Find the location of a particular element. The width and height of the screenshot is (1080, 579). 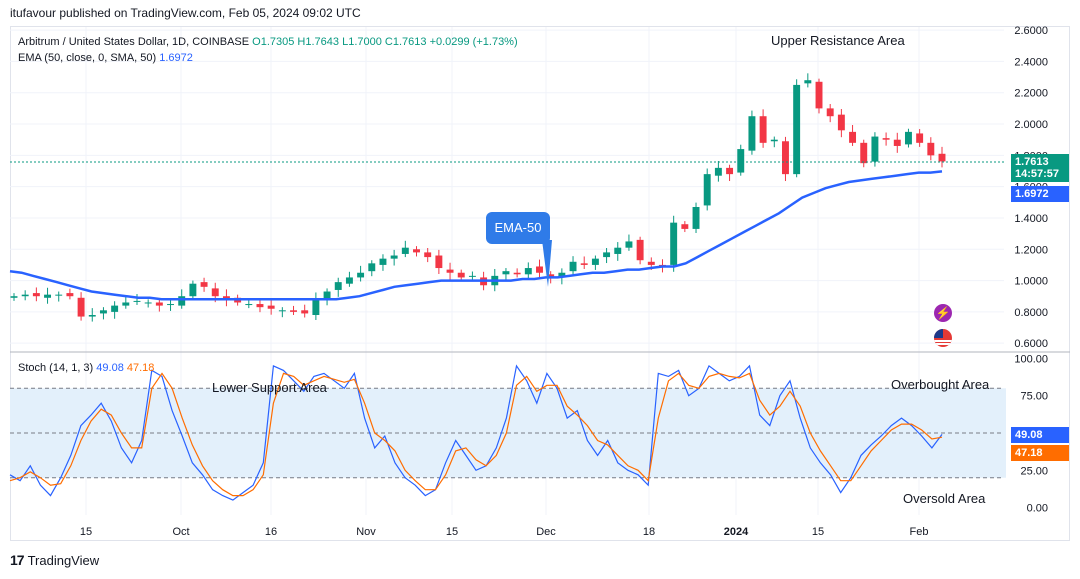

upper-resistance-label: Upper Resistance Area is located at coordinates (838, 40).